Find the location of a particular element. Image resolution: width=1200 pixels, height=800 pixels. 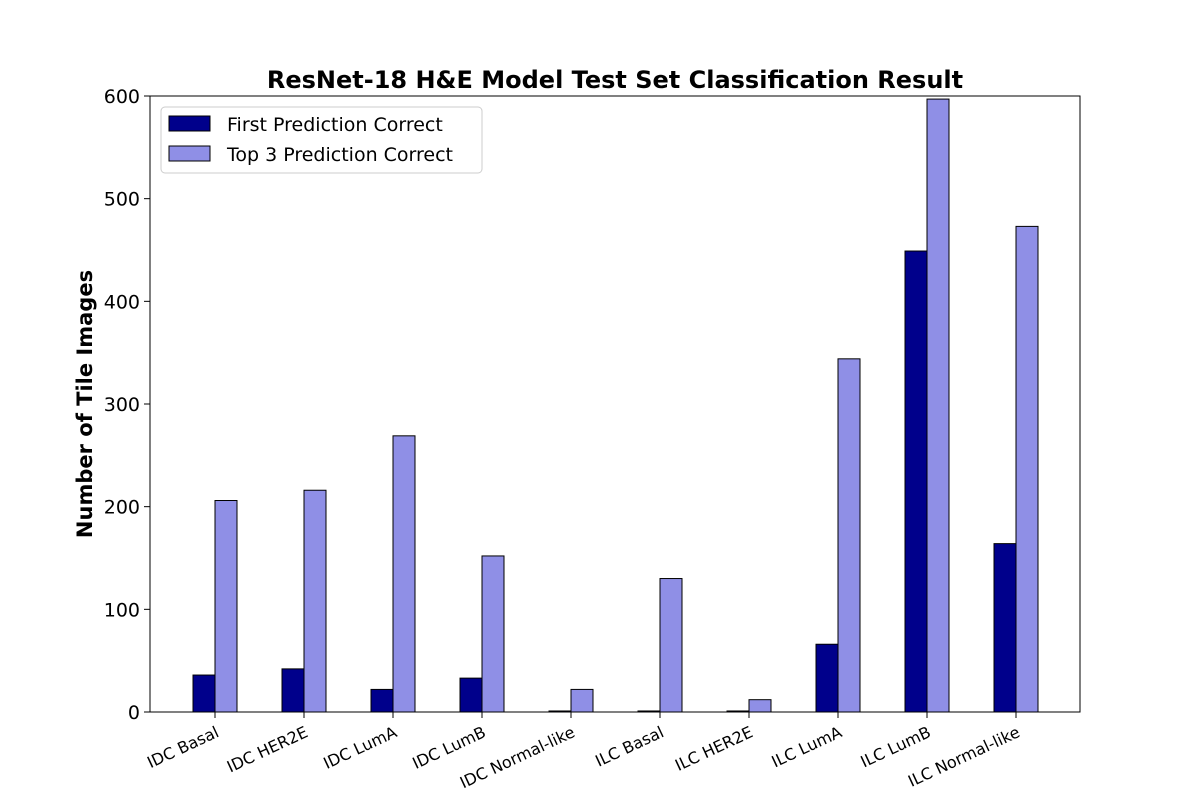

y-tick-label: 600 is located at coordinates (122, 97).